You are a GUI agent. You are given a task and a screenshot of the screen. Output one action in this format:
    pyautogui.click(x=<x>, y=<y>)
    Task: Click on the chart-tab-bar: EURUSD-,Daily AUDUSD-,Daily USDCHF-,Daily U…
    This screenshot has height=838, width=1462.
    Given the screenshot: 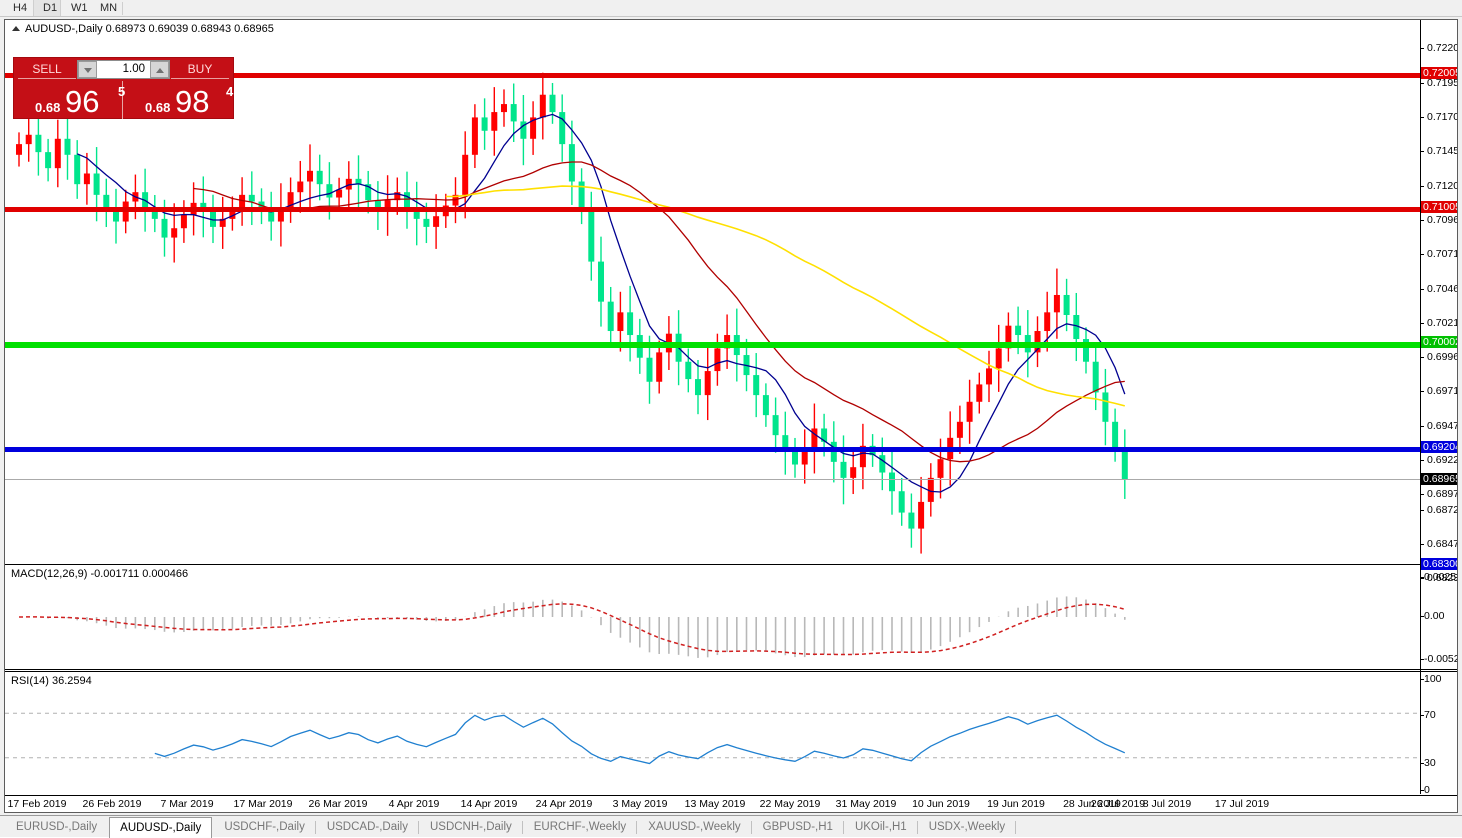 What is the action you would take?
    pyautogui.click(x=731, y=826)
    